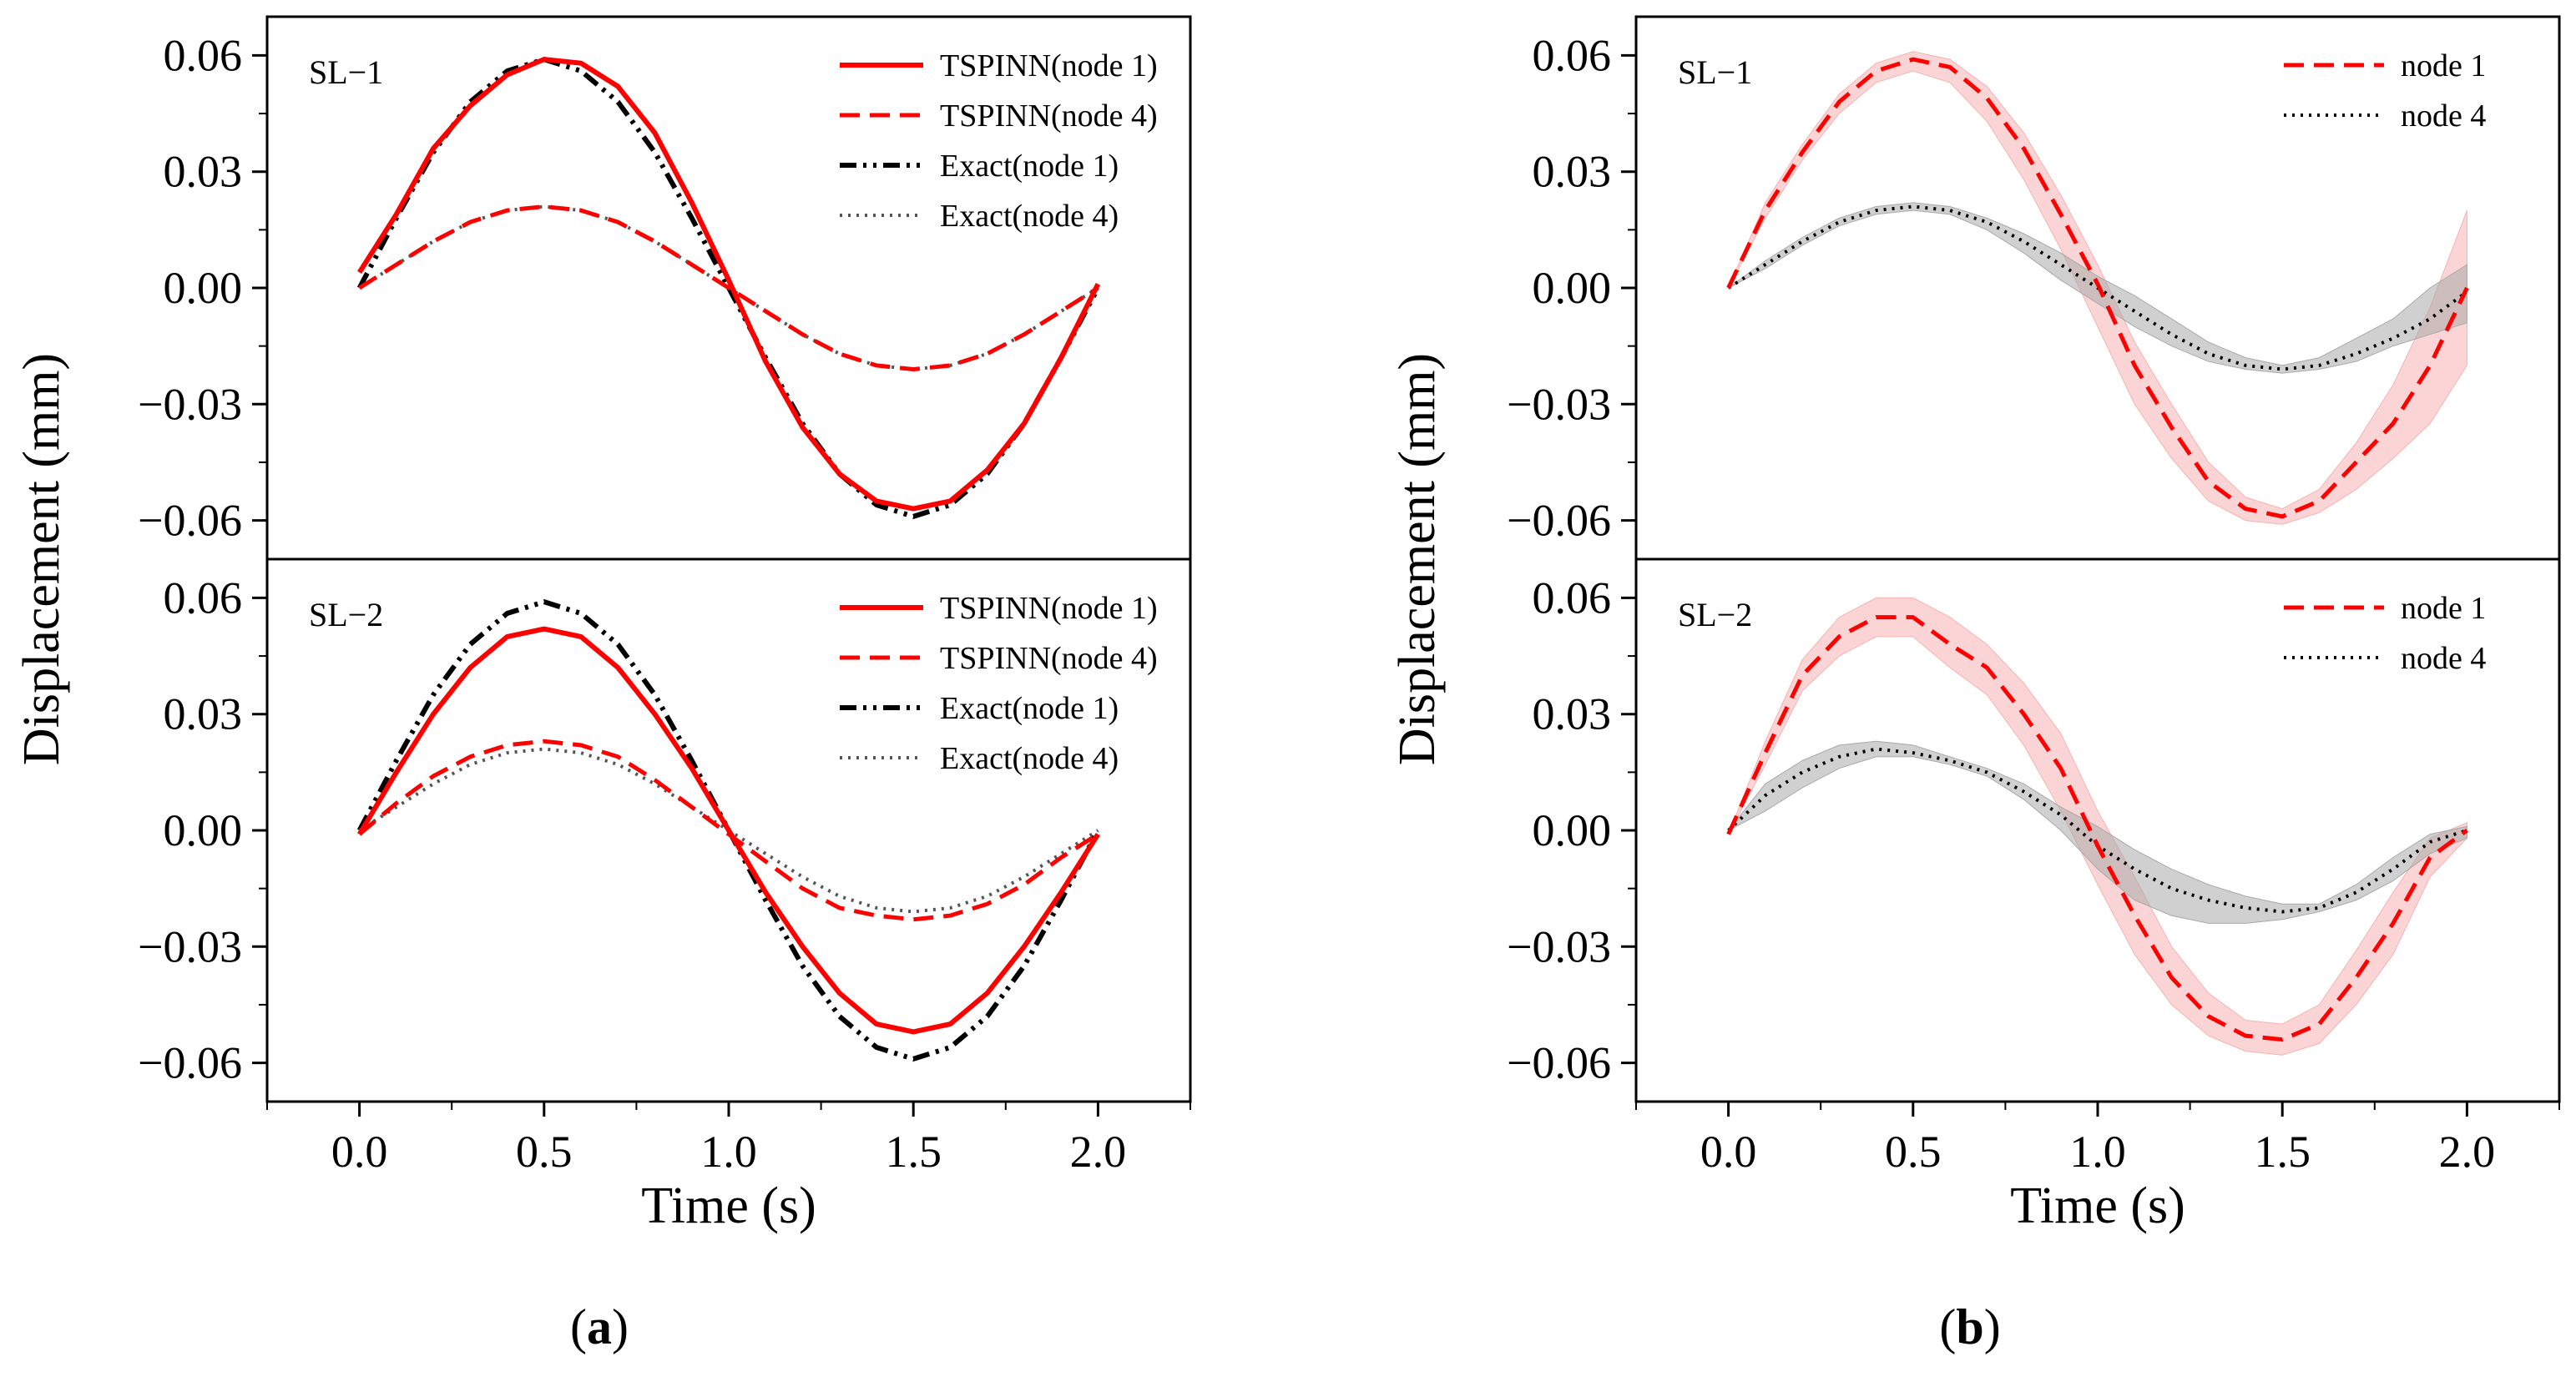  What do you see at coordinates (599, 1327) in the screenshot?
I see `caption-a: (a)` at bounding box center [599, 1327].